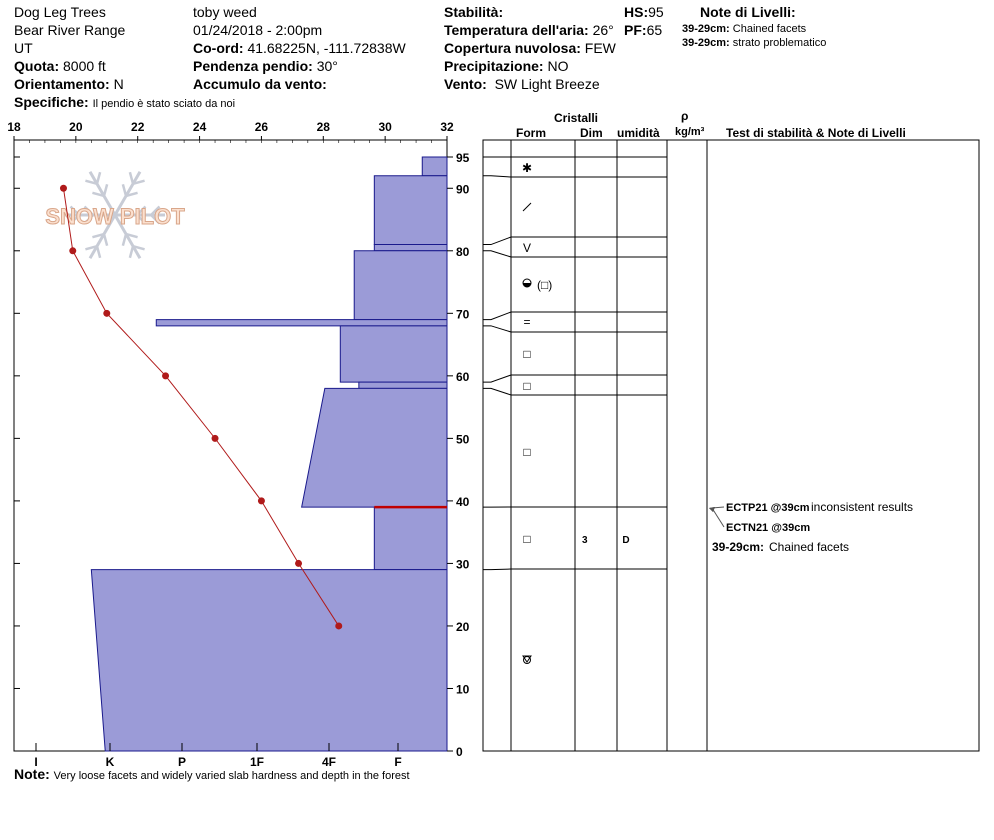 Image resolution: width=994 pixels, height=840 pixels. What do you see at coordinates (60, 66) in the screenshot?
I see `quota-row: Quota: 8000 ft` at bounding box center [60, 66].